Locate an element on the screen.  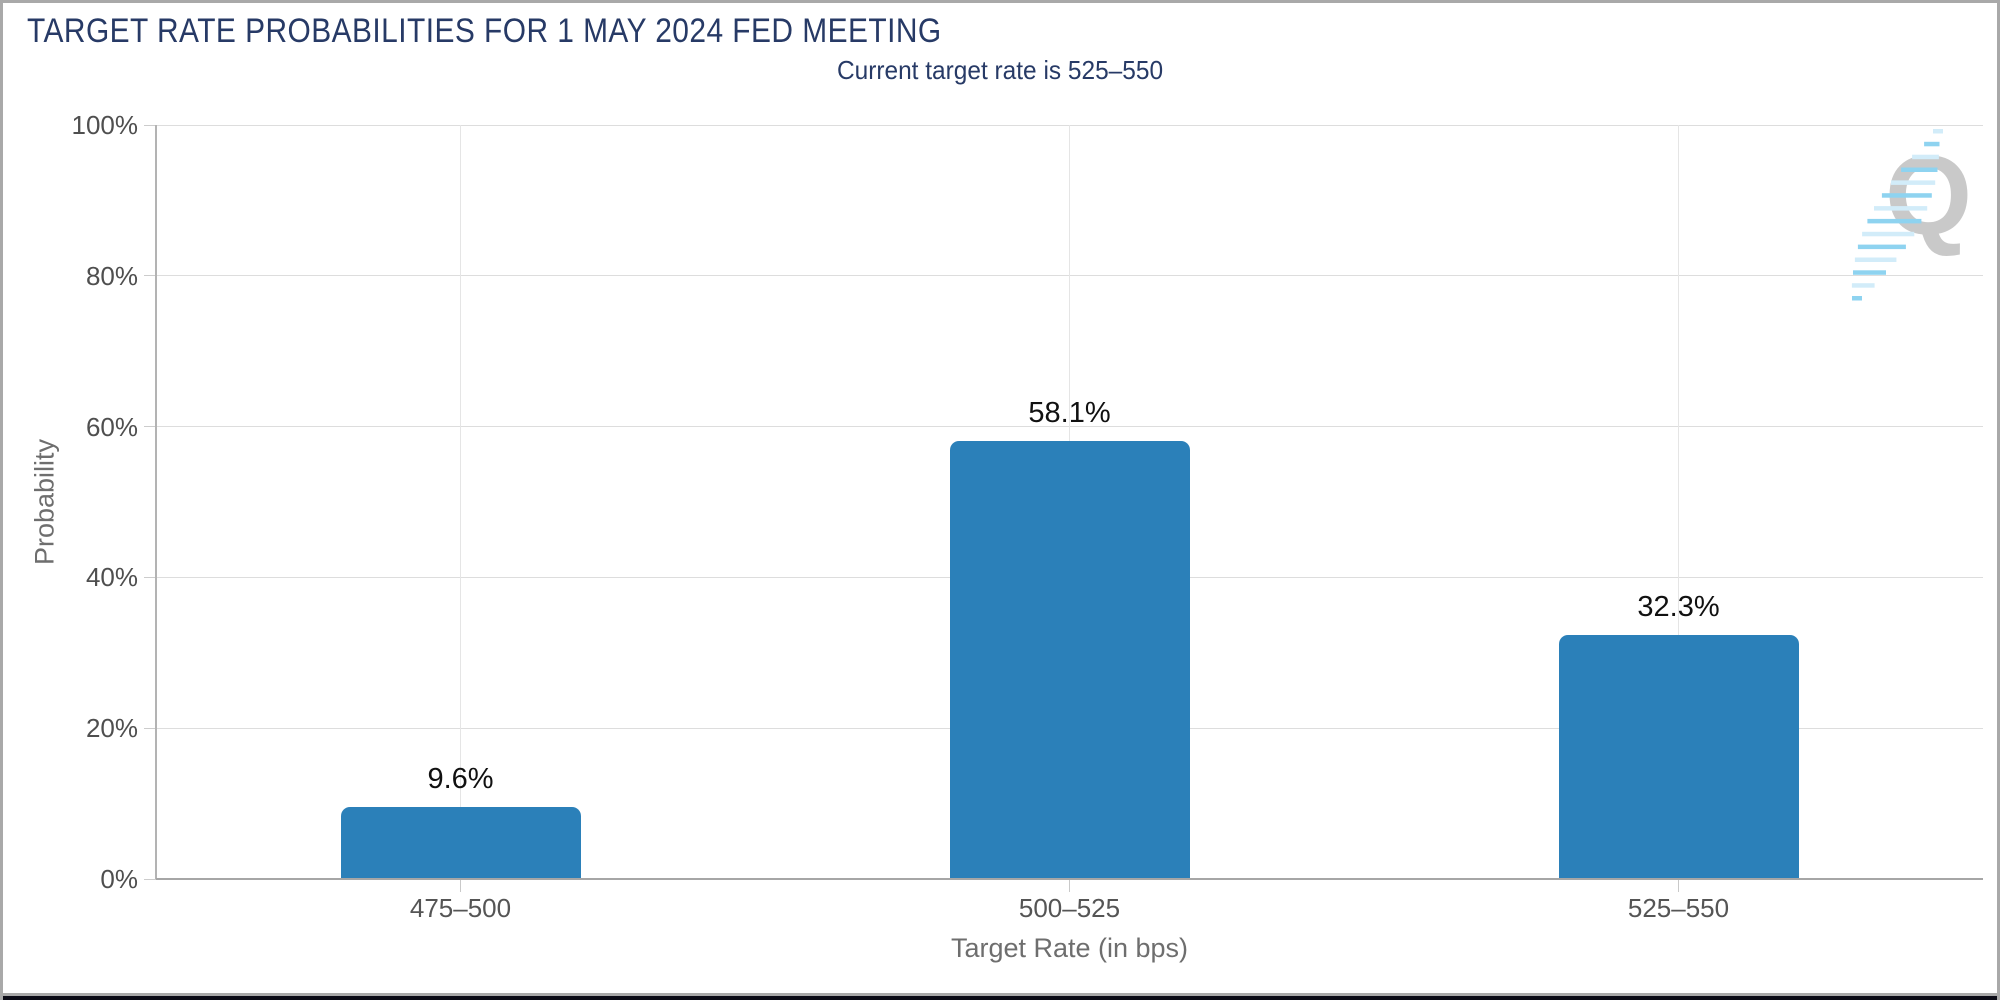
bar-value-label: 32.3% is located at coordinates (1678, 607).